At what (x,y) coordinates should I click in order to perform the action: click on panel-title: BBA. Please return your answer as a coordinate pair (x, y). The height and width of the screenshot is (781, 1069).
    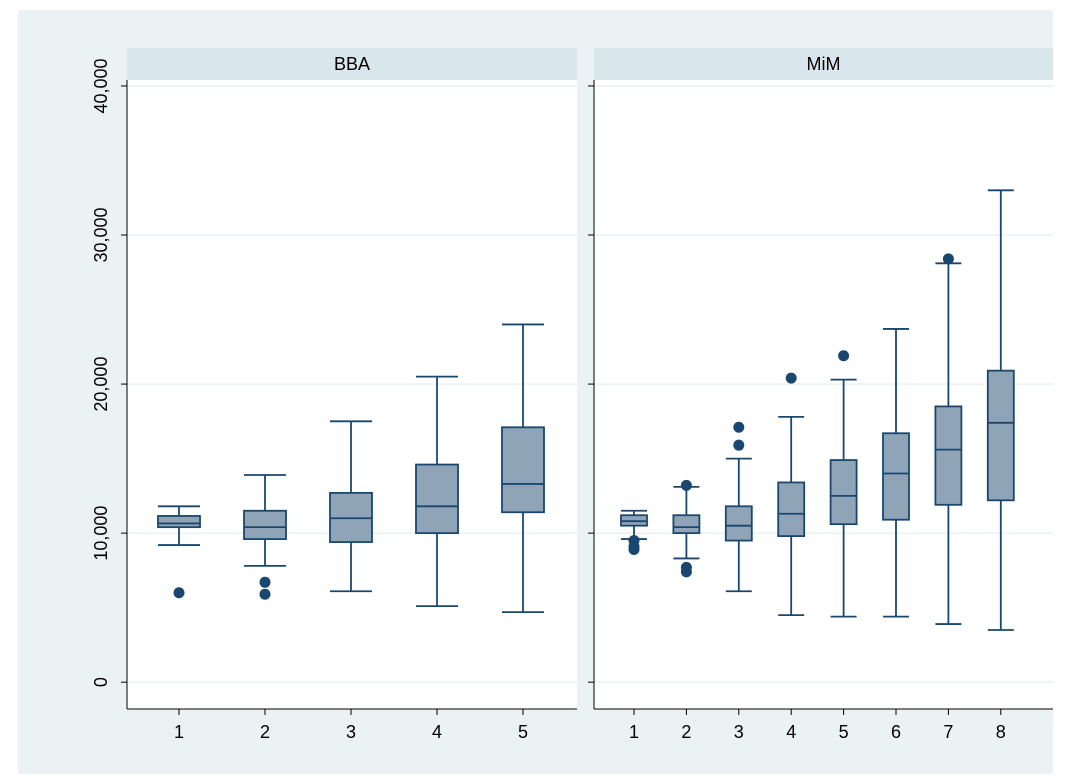
    Looking at the image, I should click on (352, 64).